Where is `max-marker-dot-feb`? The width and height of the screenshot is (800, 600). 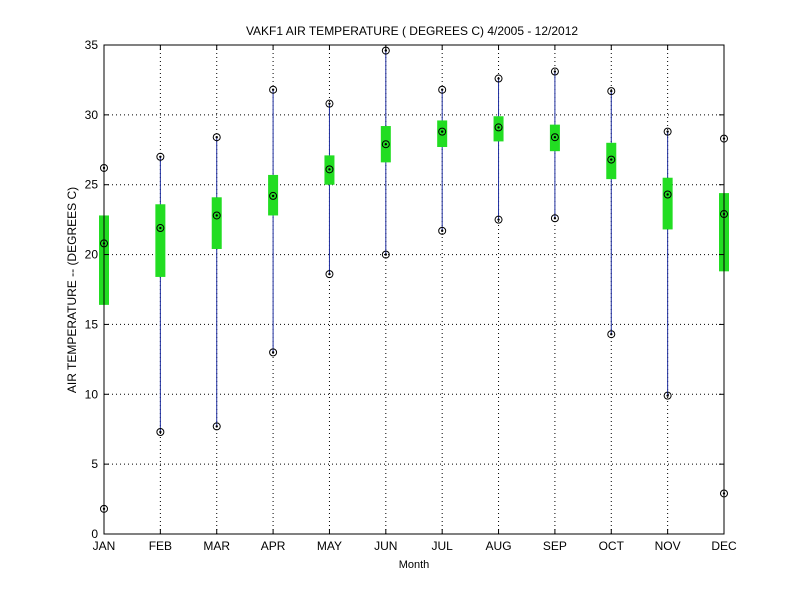 max-marker-dot-feb is located at coordinates (160, 156).